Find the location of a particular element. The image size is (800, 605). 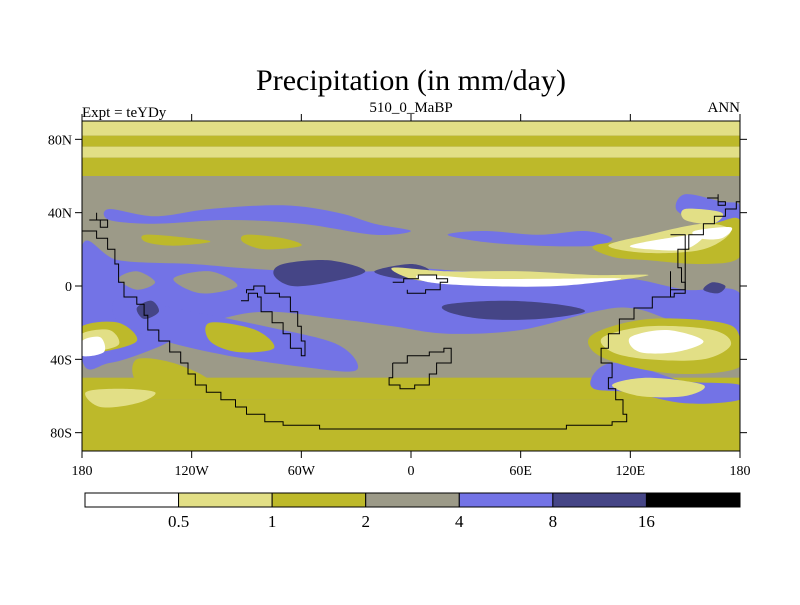

colorbar-label: 1 is located at coordinates (272, 521).